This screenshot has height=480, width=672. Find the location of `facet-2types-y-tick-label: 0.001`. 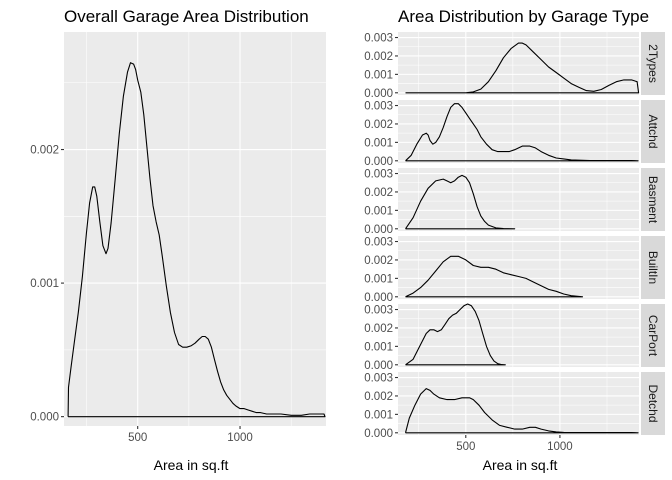

facet-2types-y-tick-label: 0.001 is located at coordinates (378, 75).